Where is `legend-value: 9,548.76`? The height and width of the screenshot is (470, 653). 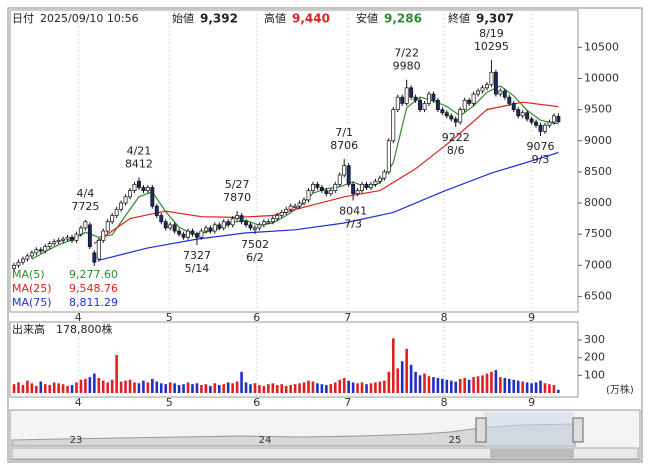 legend-value: 9,548.76 is located at coordinates (93, 288).